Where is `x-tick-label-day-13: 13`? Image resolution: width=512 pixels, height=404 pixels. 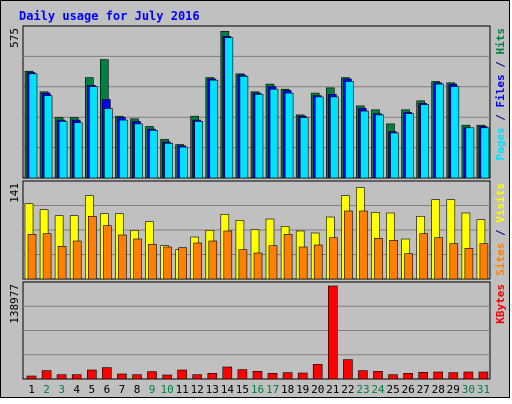
x-tick-label-day-13: 13 is located at coordinates (212, 389).